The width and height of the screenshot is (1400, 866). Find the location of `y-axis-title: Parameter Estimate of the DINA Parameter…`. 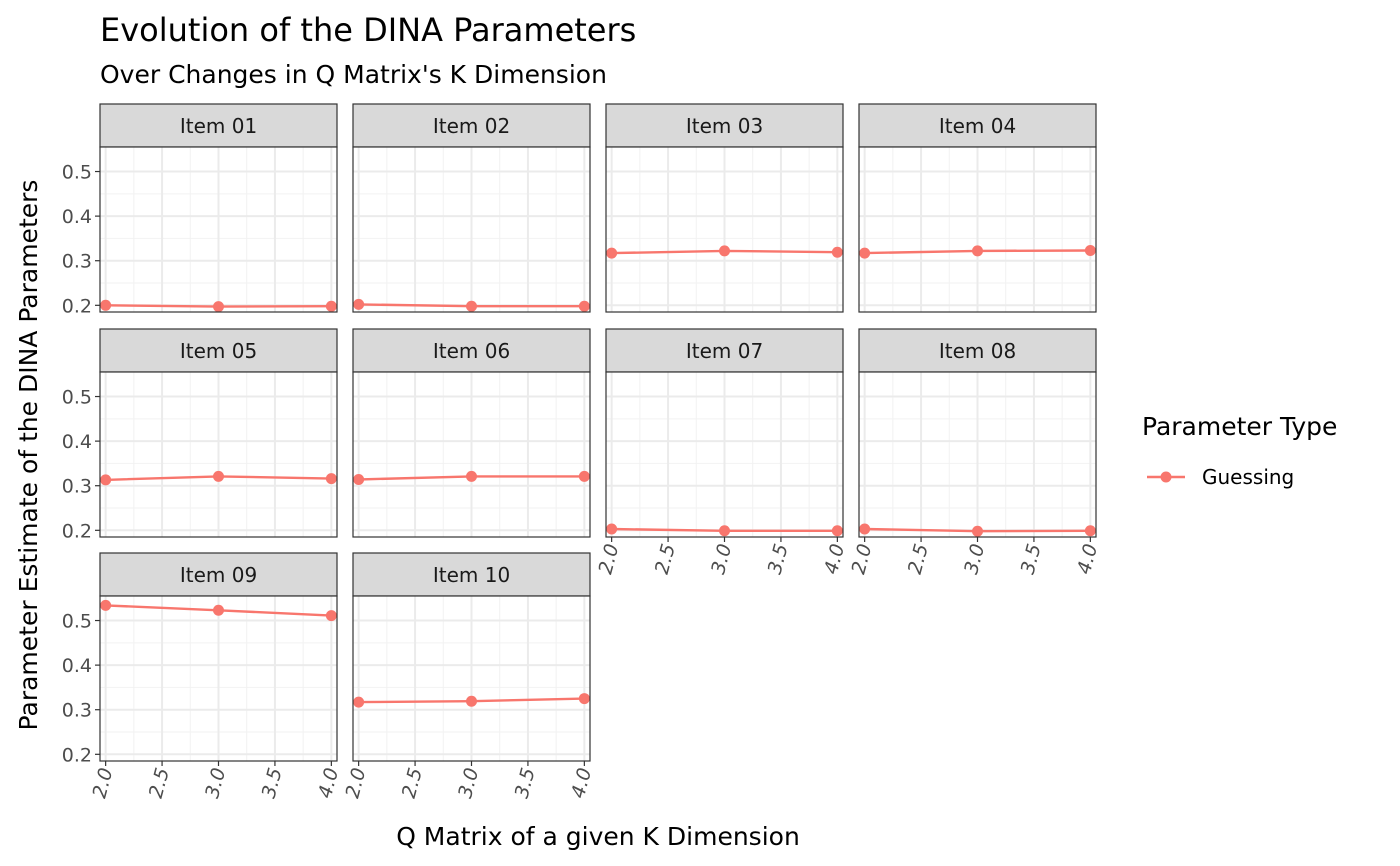

y-axis-title: Parameter Estimate of the DINA Parameter… is located at coordinates (28, 455).